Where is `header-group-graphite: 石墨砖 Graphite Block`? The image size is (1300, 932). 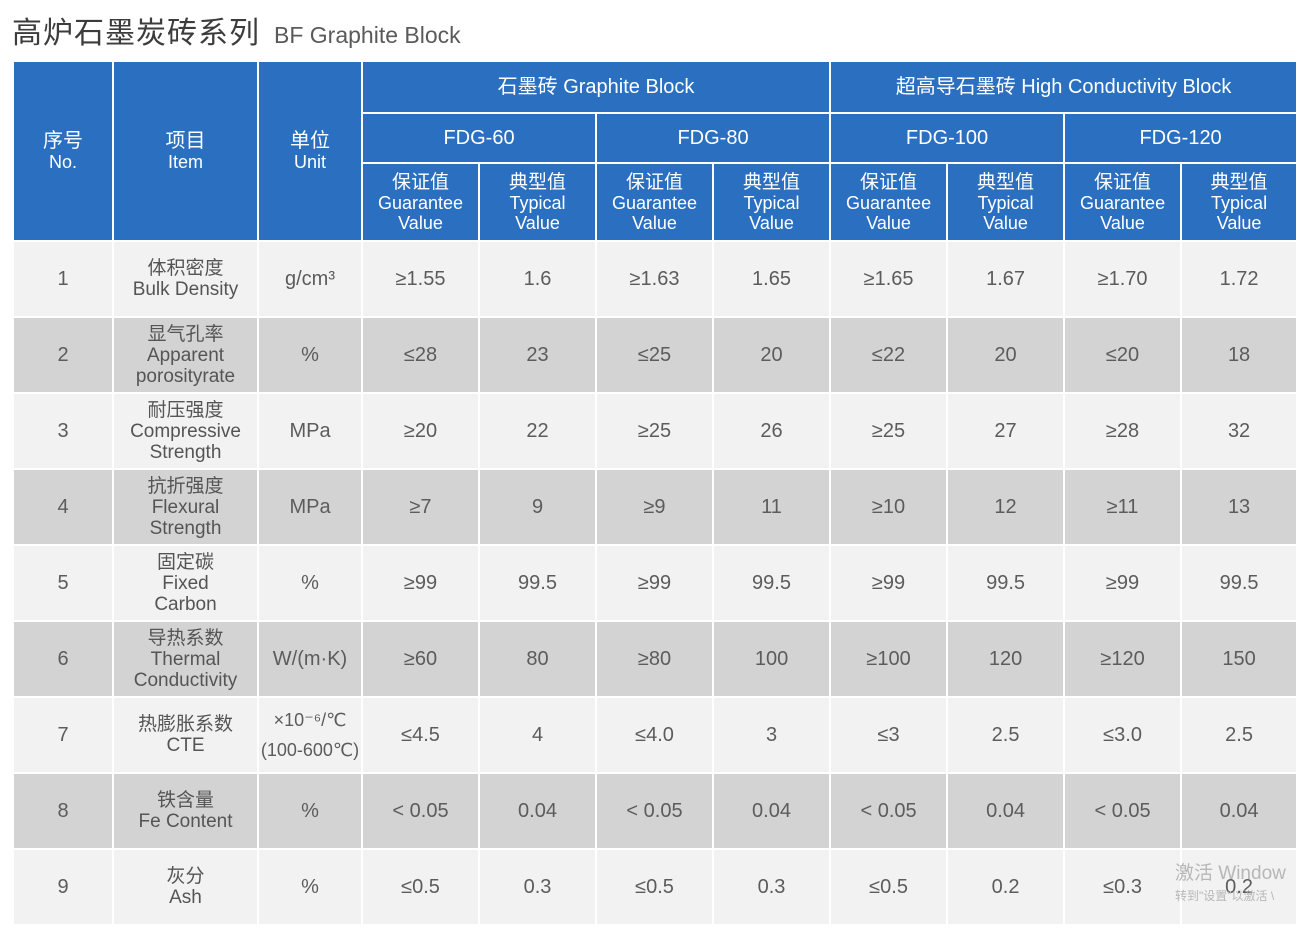 header-group-graphite: 石墨砖 Graphite Block is located at coordinates (596, 87).